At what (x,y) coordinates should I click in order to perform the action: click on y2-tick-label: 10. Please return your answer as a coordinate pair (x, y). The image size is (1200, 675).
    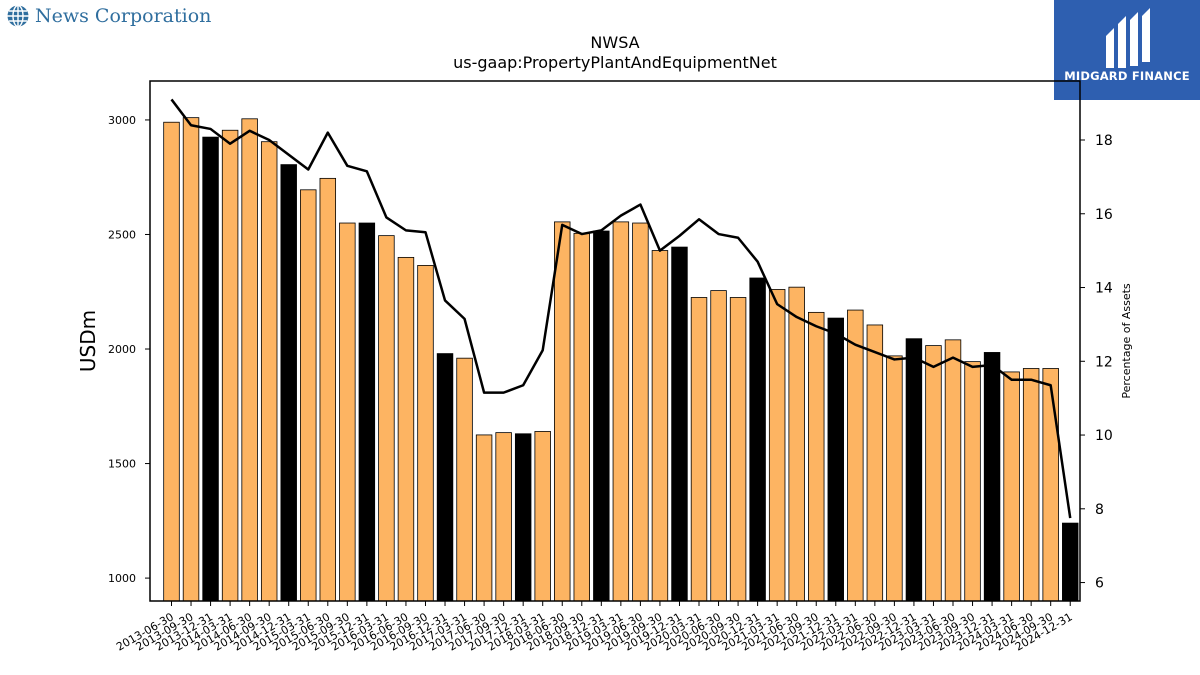
    Looking at the image, I should click on (1104, 436).